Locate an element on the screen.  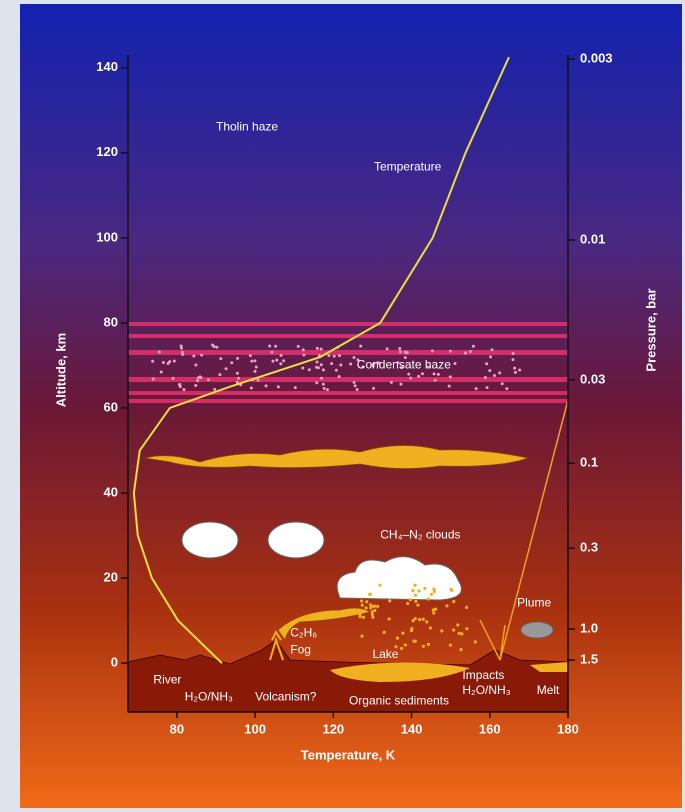
series-label: Temperature is located at coordinates (408, 166).